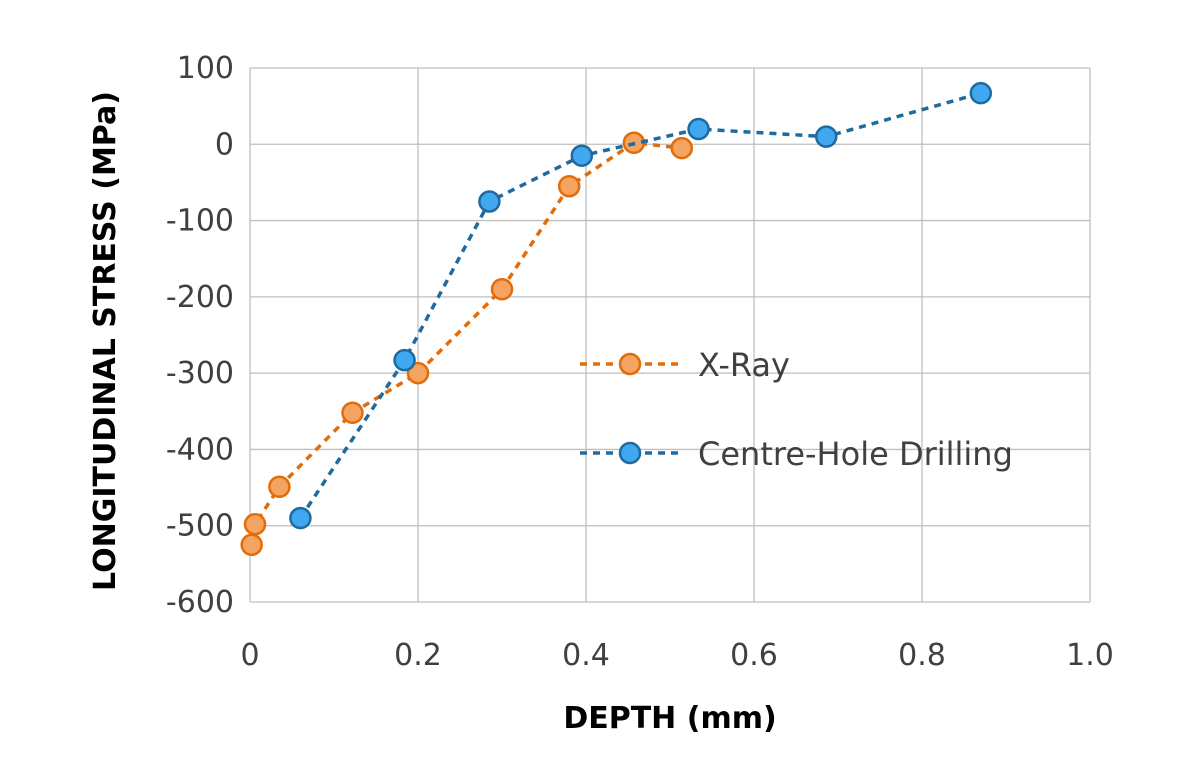 The width and height of the screenshot is (1200, 770). What do you see at coordinates (744, 365) in the screenshot?
I see `legend-label: X-Ray` at bounding box center [744, 365].